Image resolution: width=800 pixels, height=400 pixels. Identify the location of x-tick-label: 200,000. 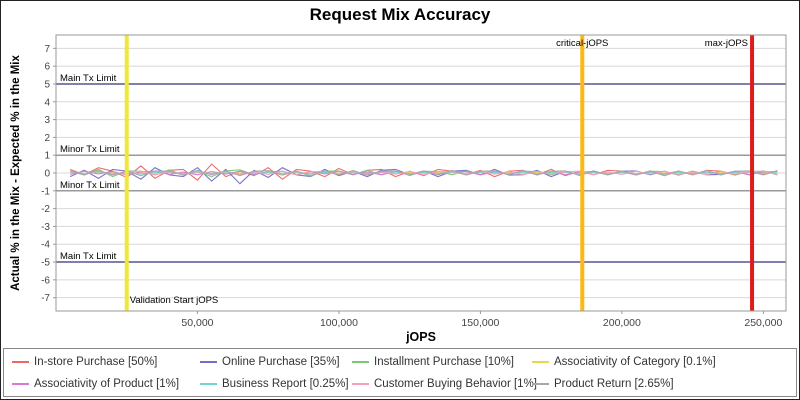
(622, 323).